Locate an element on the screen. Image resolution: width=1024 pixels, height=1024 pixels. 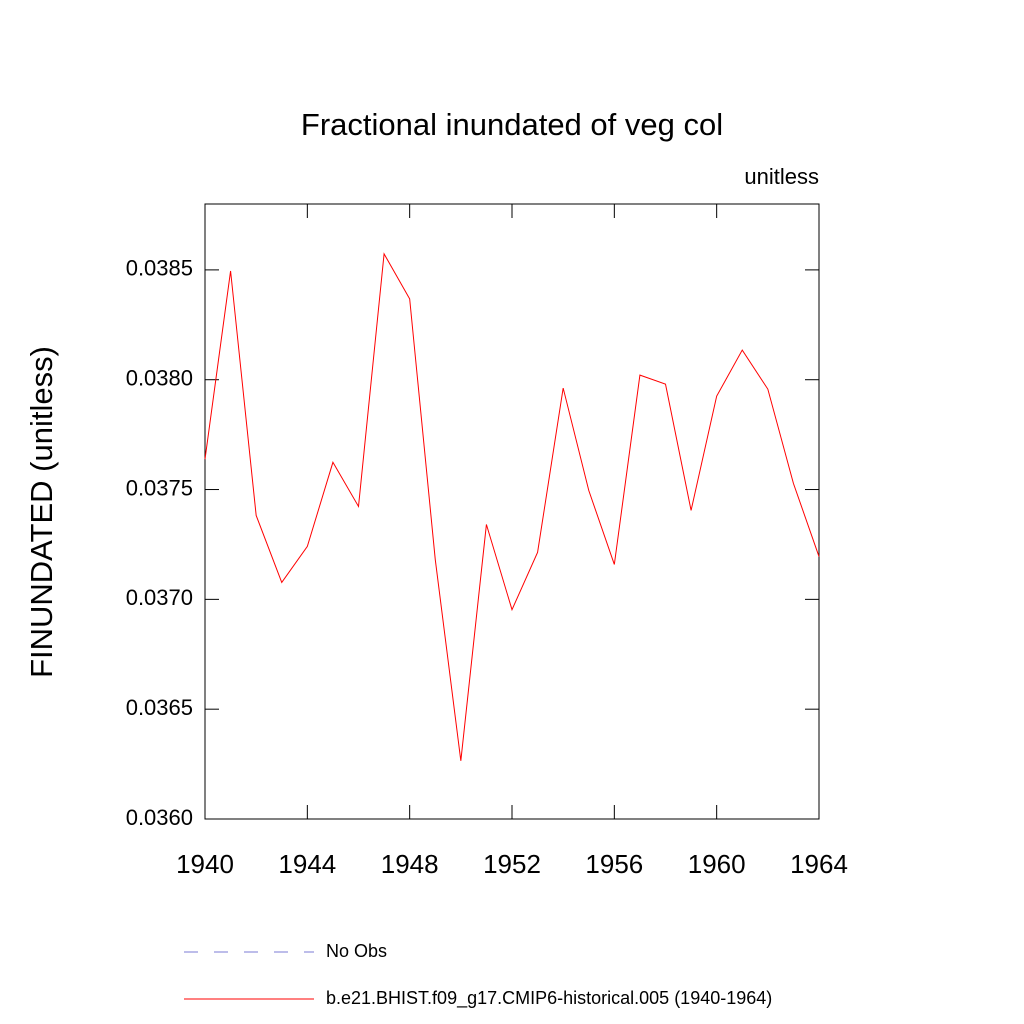
legend-label: No Obs is located at coordinates (356, 951).